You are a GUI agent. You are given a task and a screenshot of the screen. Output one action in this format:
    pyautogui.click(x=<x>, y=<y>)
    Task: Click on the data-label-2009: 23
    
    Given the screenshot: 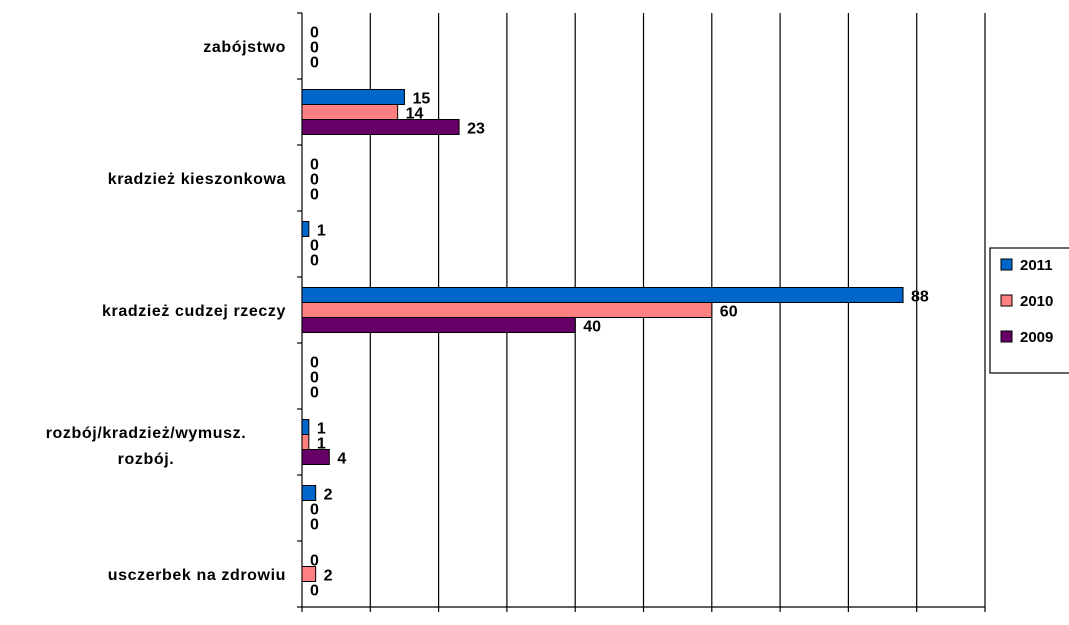 What is the action you would take?
    pyautogui.click(x=476, y=129)
    